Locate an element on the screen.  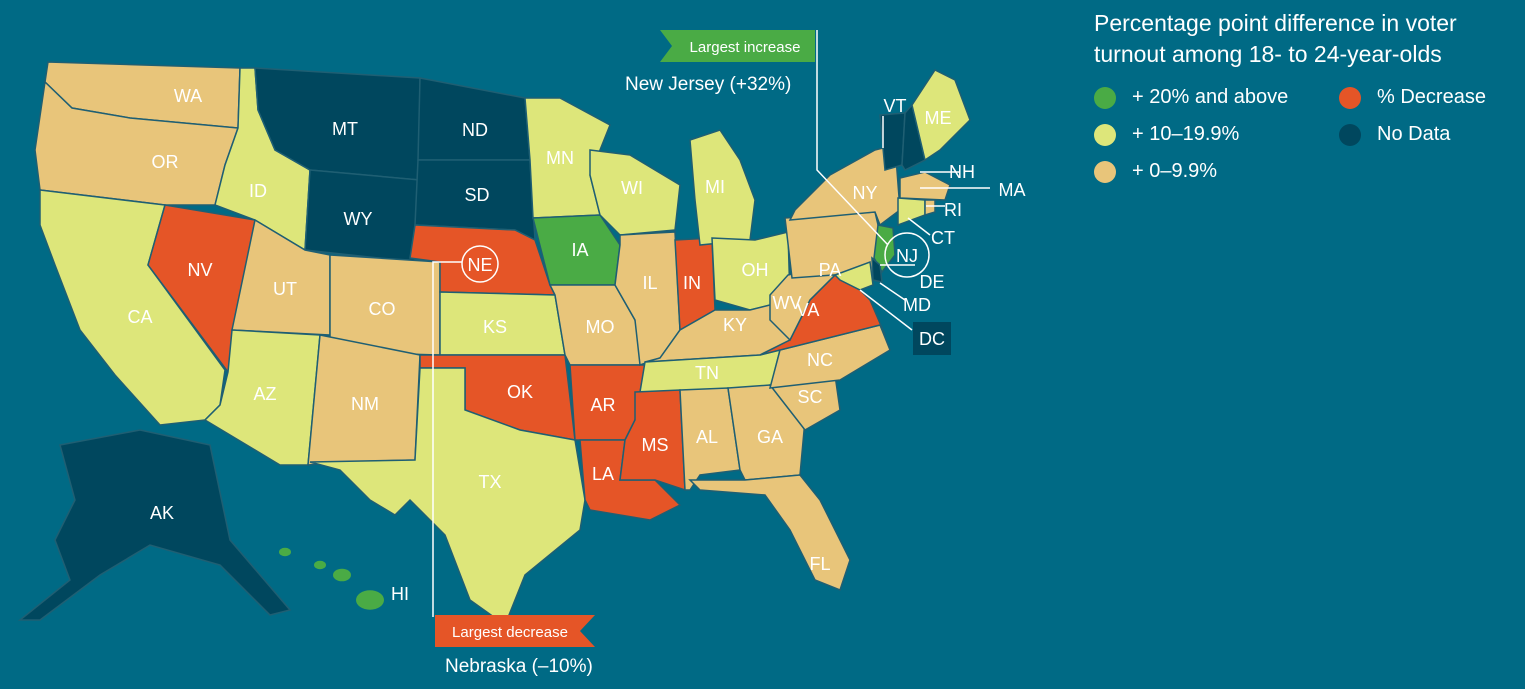
state-label-CT: CT is located at coordinates (943, 238).